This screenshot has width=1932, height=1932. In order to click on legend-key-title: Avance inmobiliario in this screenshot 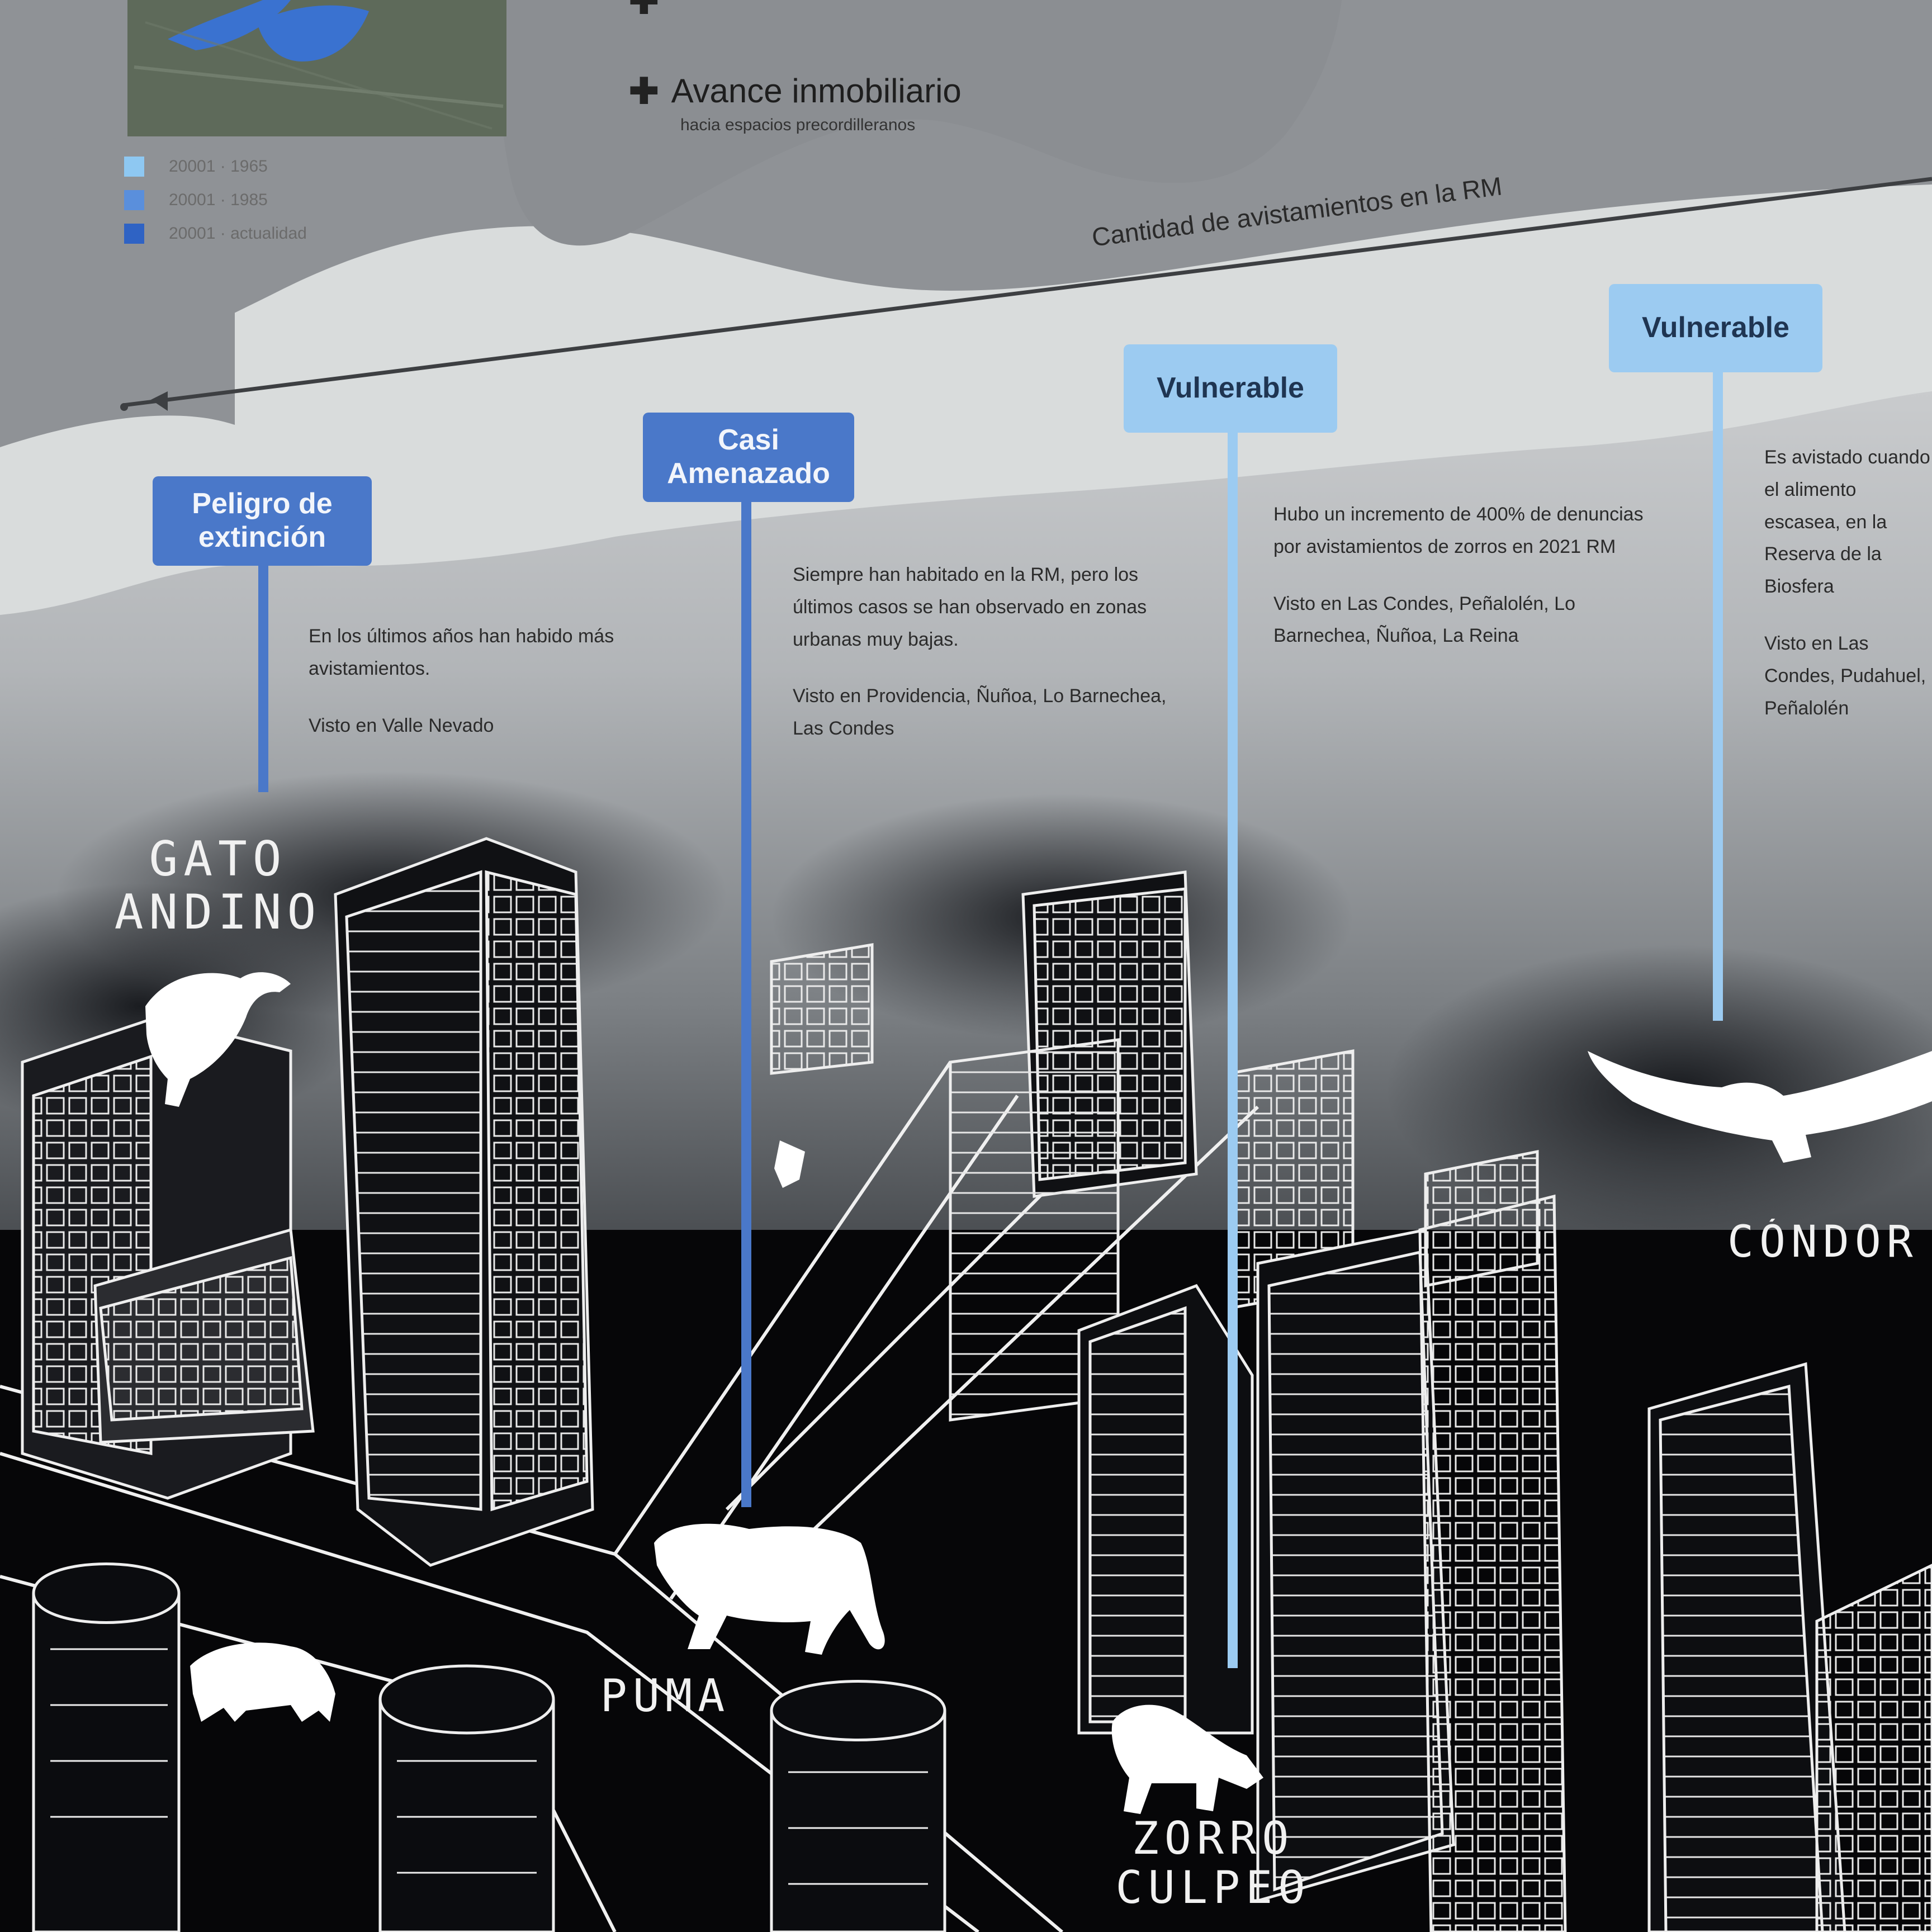, I will do `click(817, 91)`.